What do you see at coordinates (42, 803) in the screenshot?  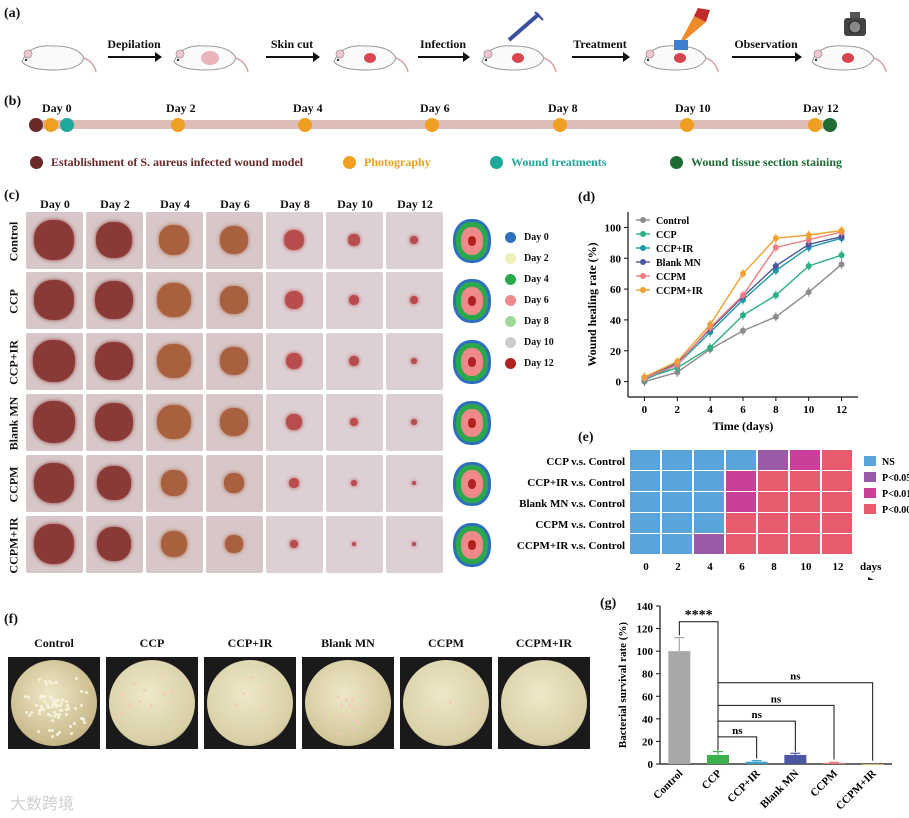 I see `watermark: 大数跨境` at bounding box center [42, 803].